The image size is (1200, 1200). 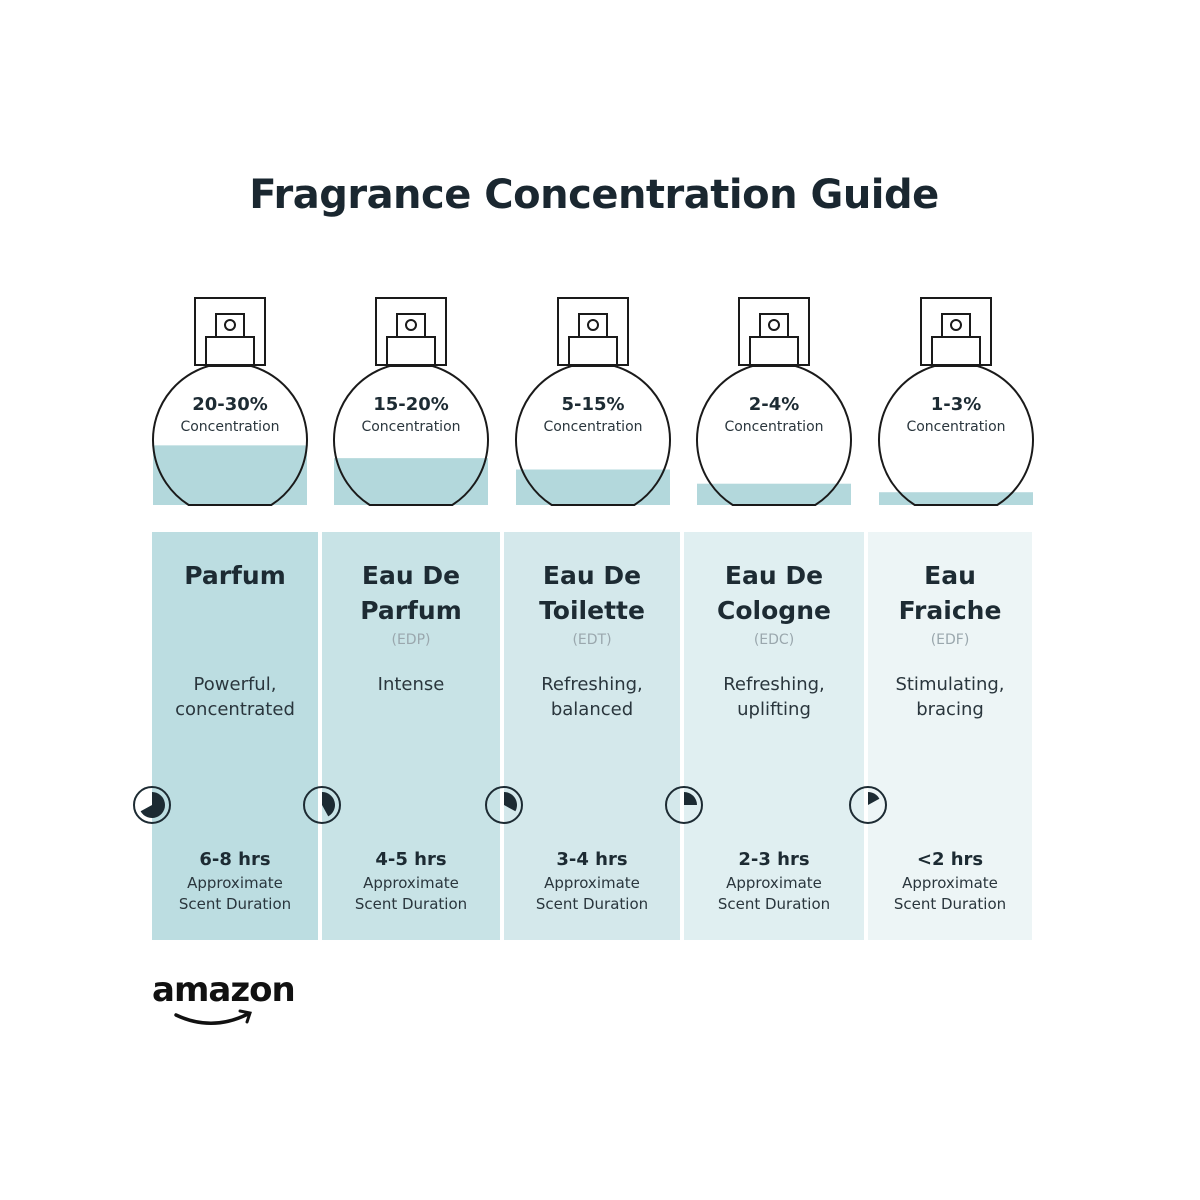 I want to click on desc-line: uplifting, so click(x=774, y=709).